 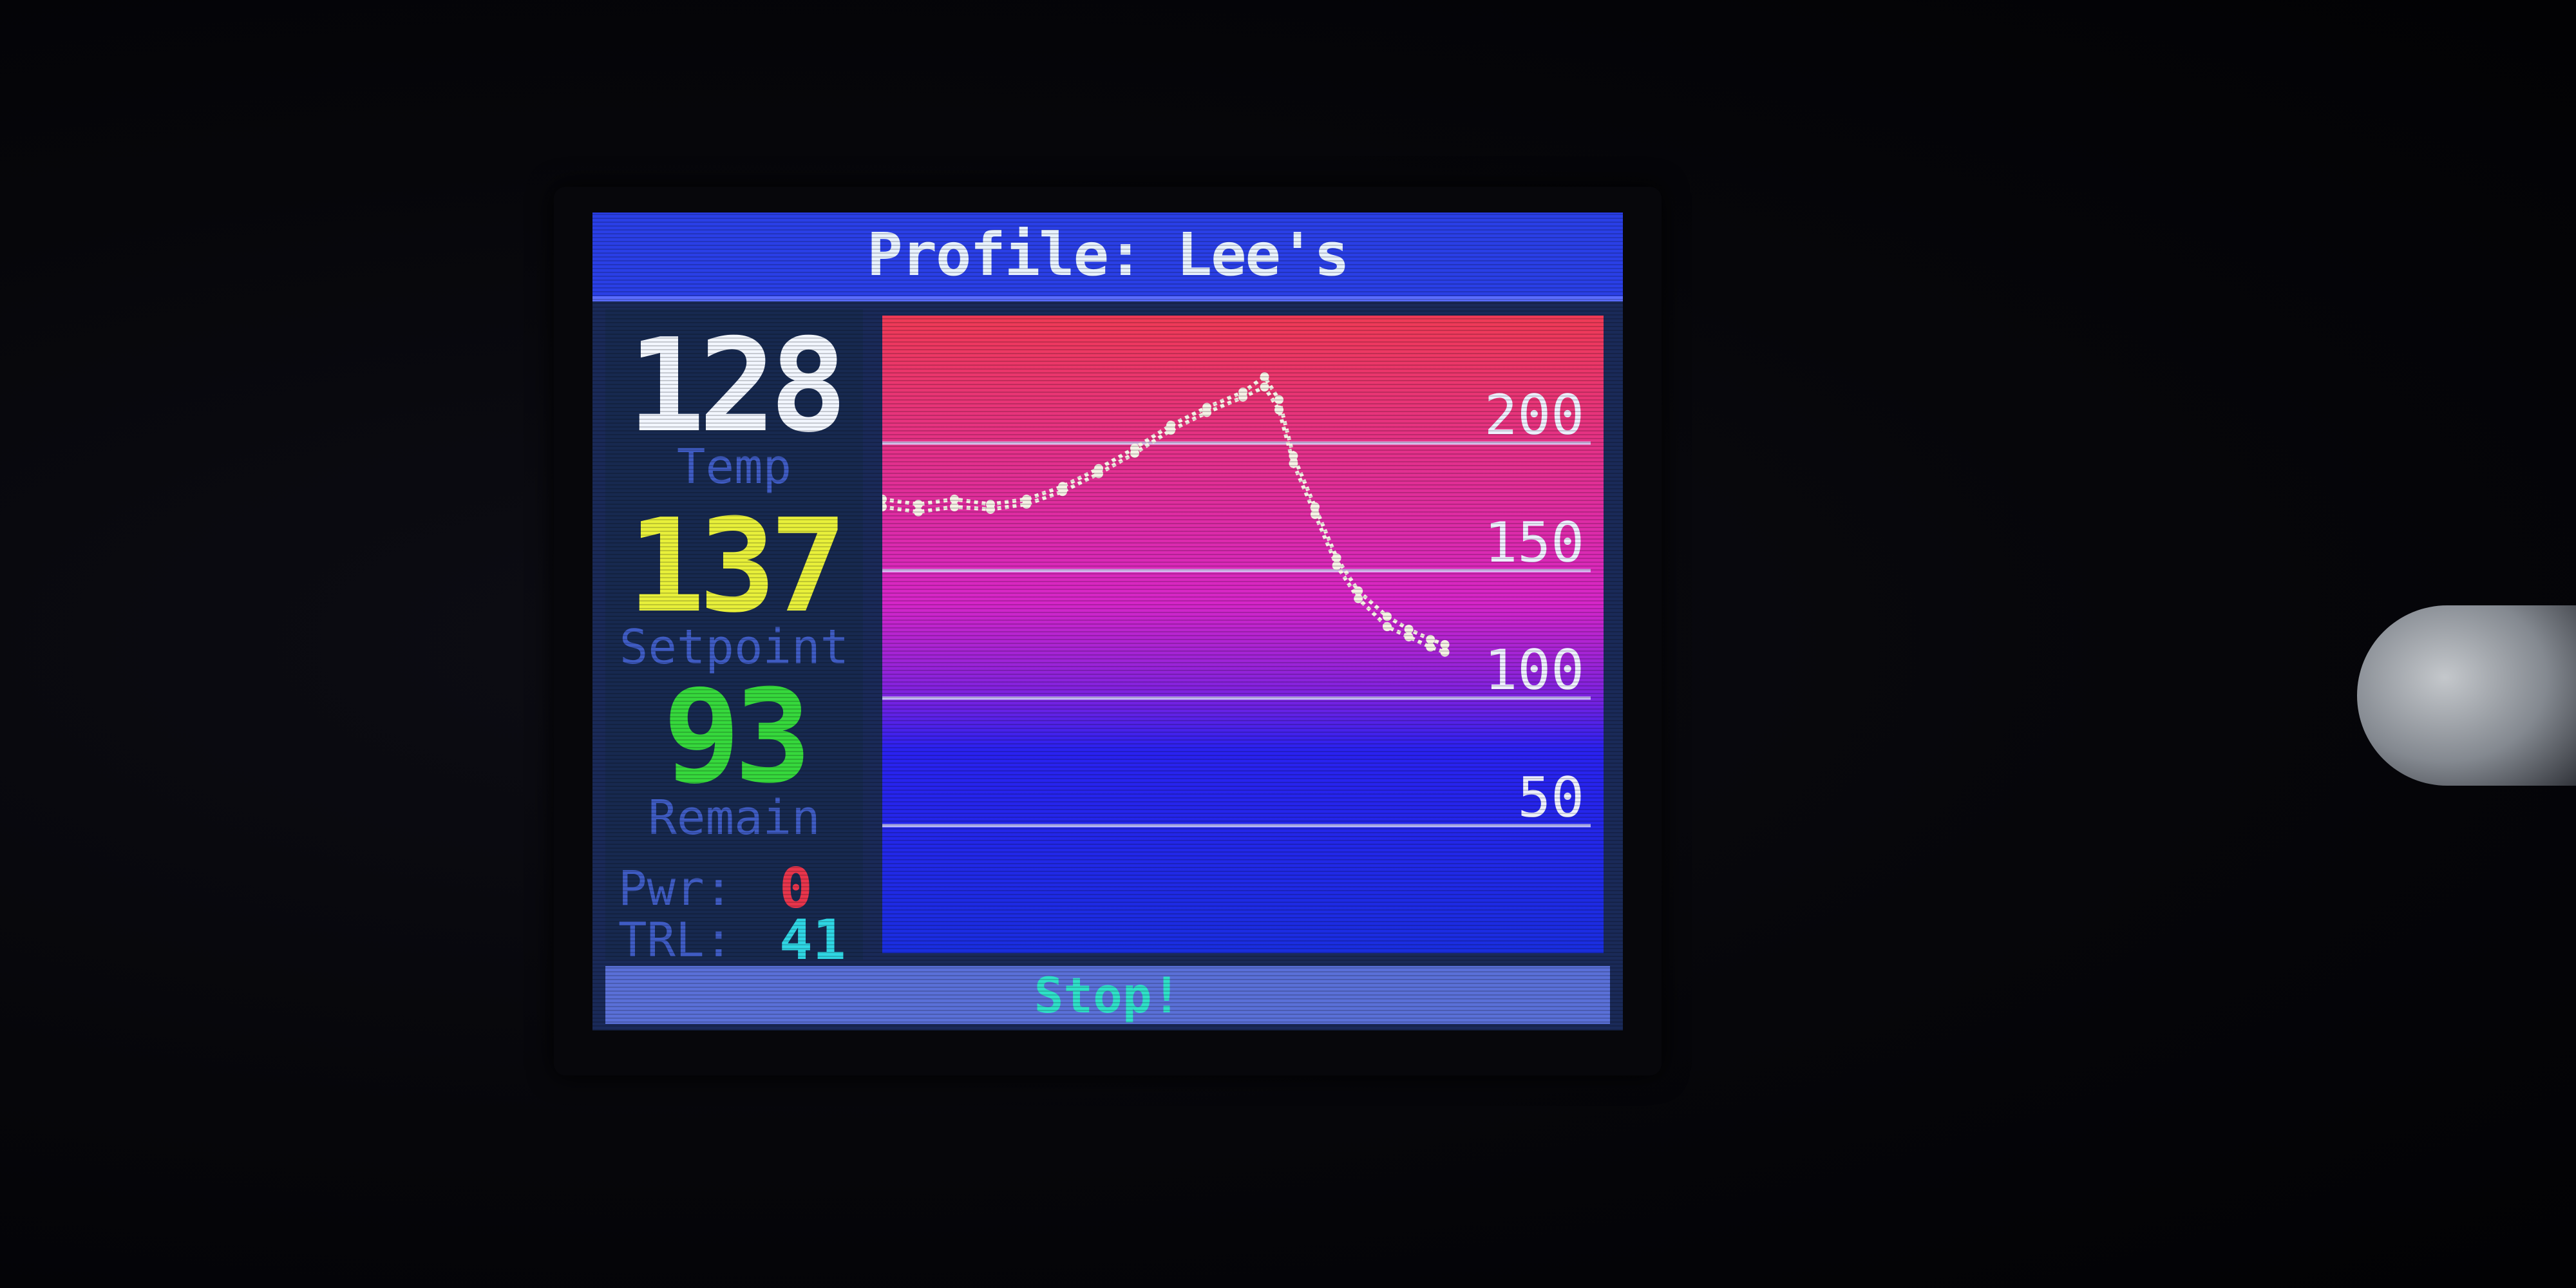 What do you see at coordinates (676, 888) in the screenshot?
I see `power-label: Pwr:` at bounding box center [676, 888].